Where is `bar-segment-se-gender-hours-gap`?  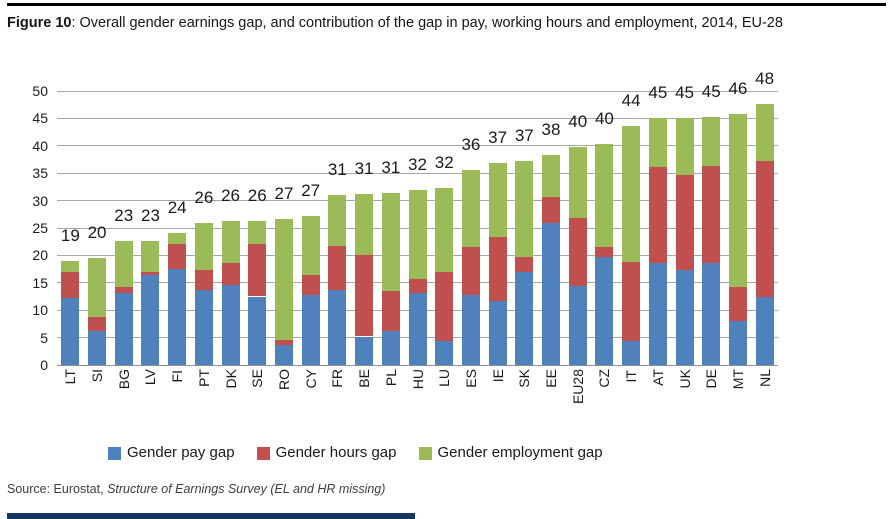
bar-segment-se-gender-hours-gap is located at coordinates (257, 270).